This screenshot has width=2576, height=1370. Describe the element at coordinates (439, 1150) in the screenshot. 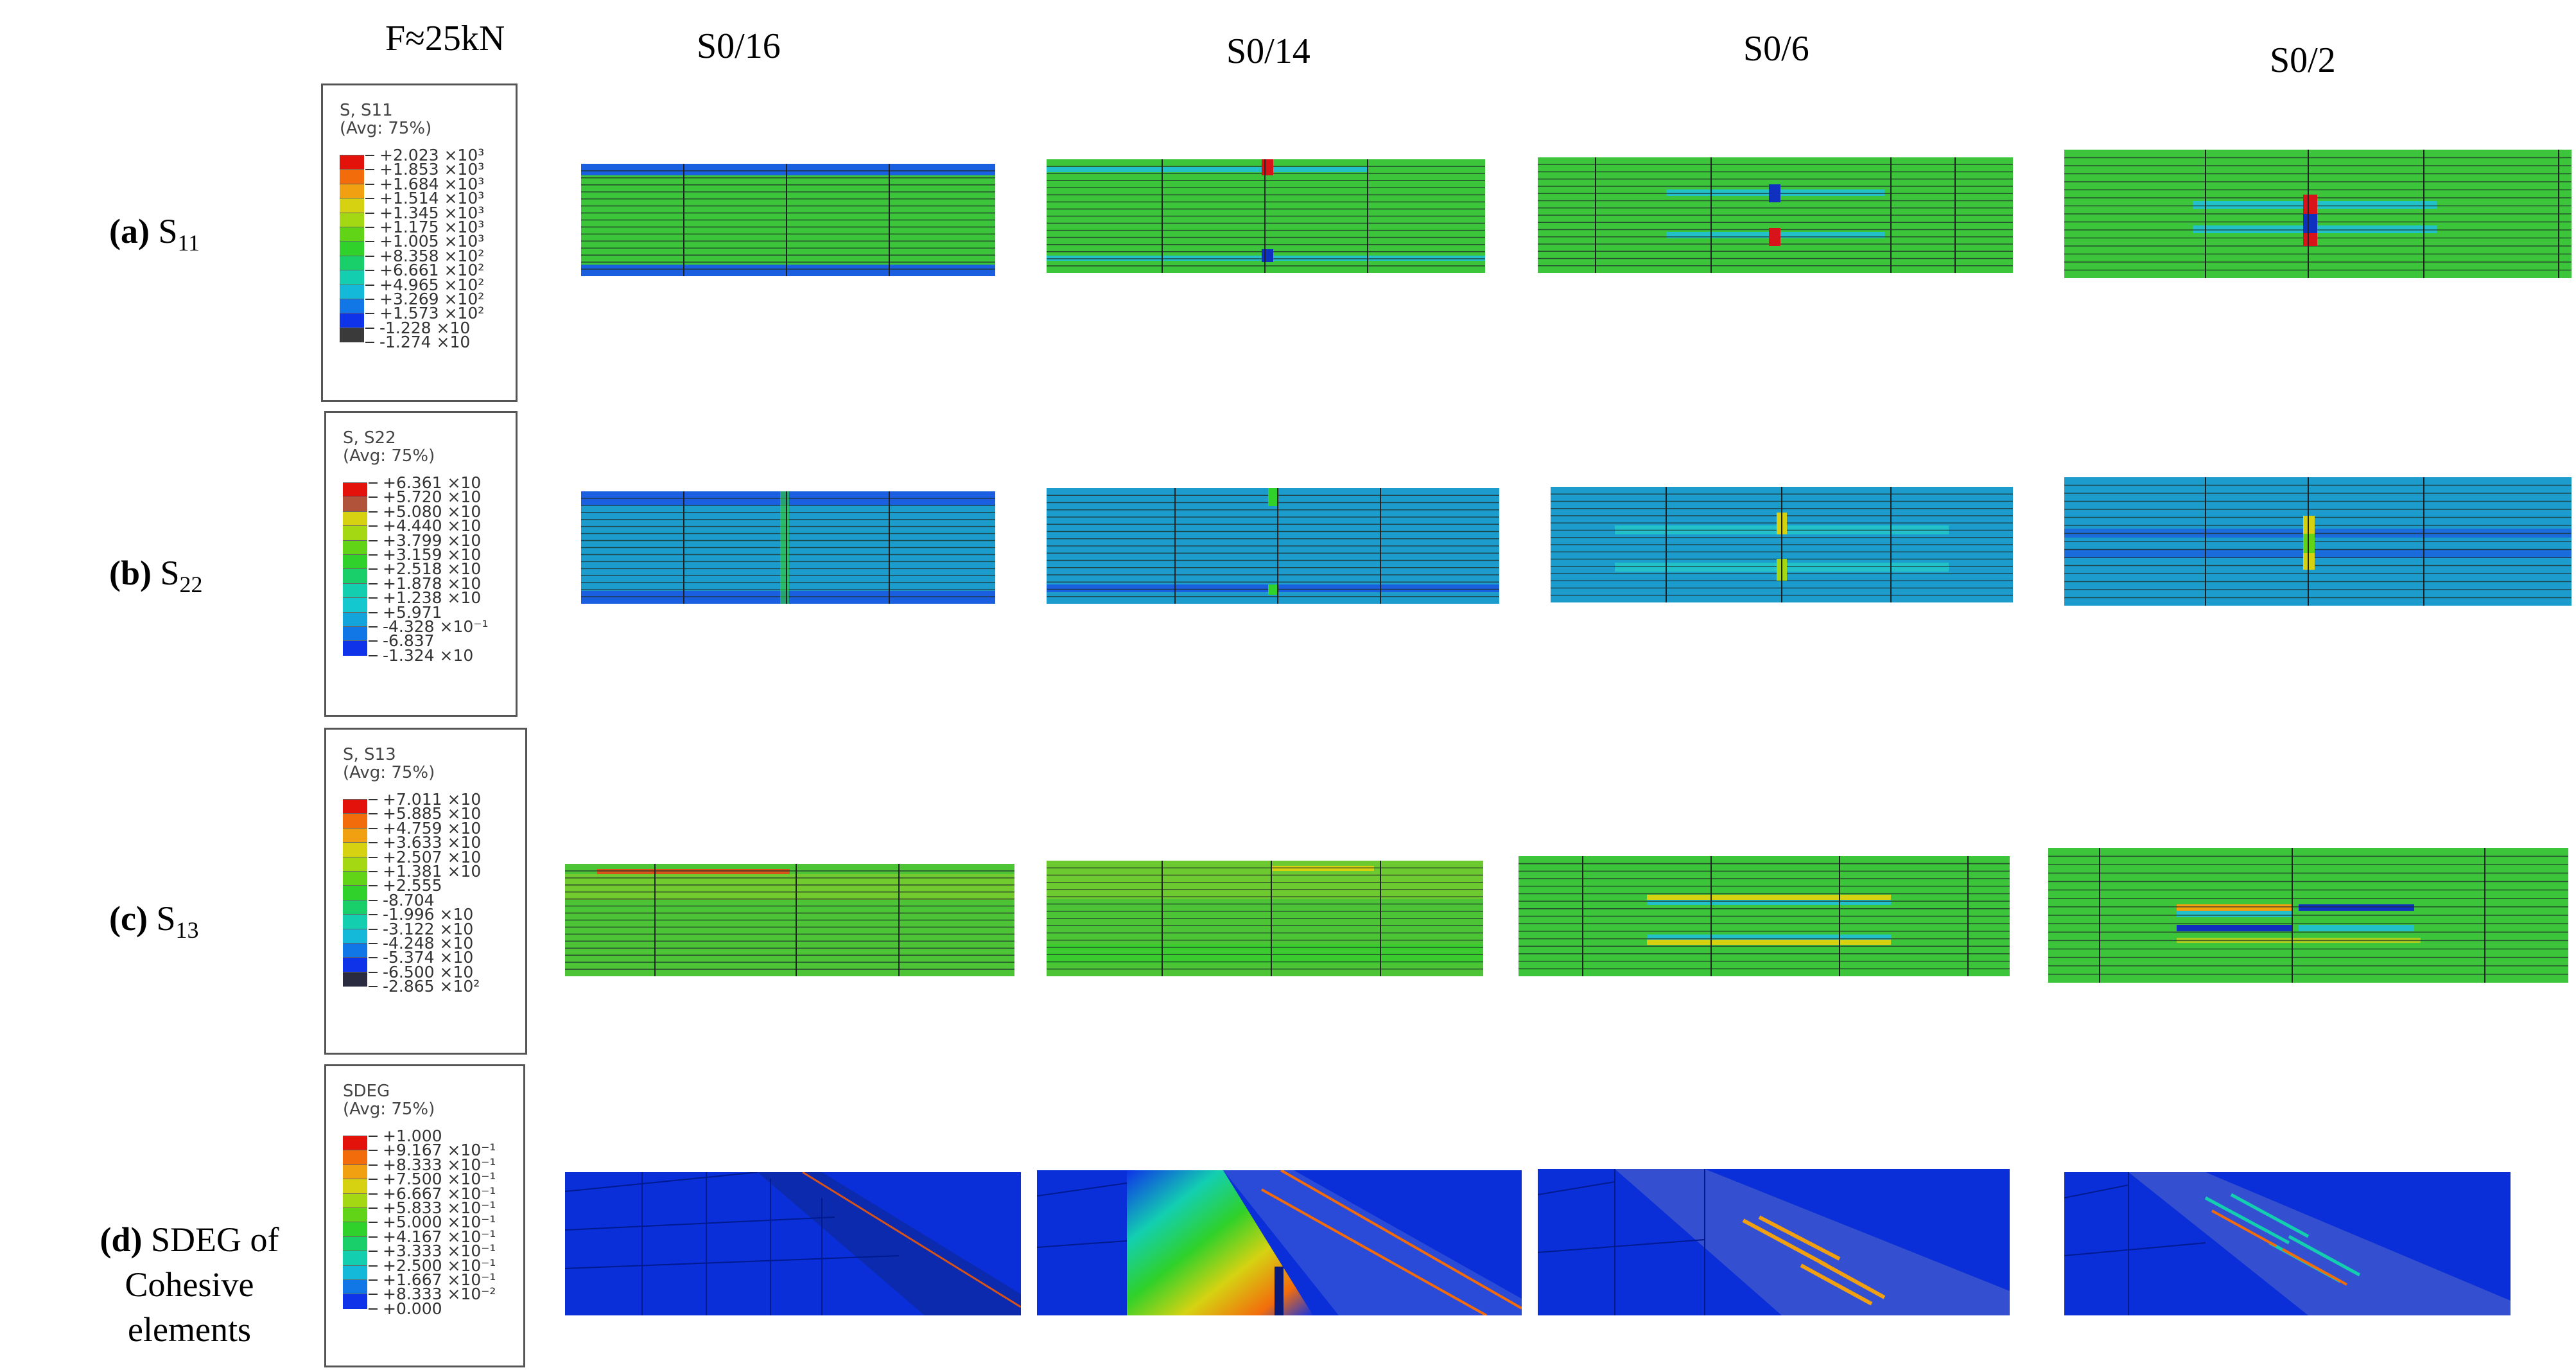

I see `legend-value: +9.167 ×10⁻¹` at that location.